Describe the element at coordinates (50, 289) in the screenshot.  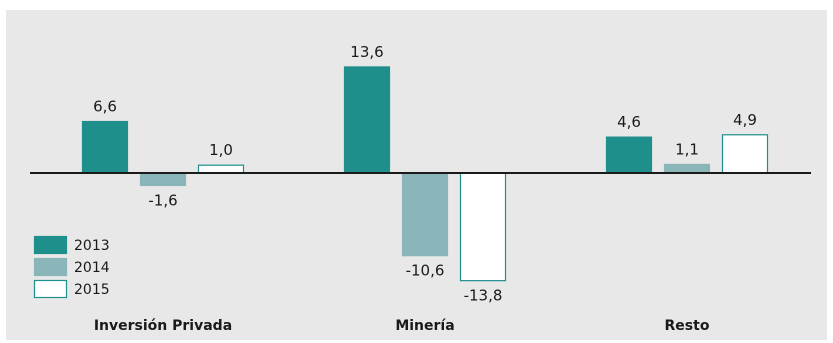
I see `legend-swatch-2015` at that location.